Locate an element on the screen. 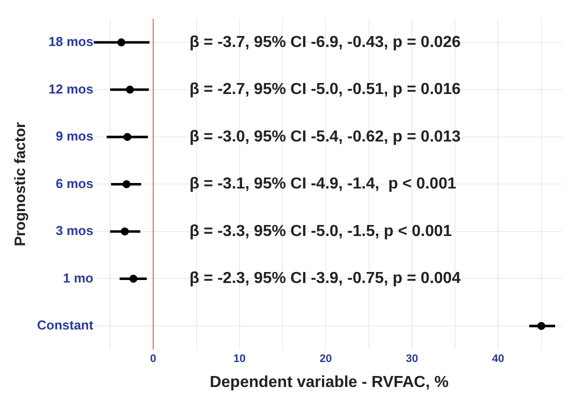  annotation: β = -2.3, 95% CI -3.9, -0.75, p = 0.004 is located at coordinates (325, 279).